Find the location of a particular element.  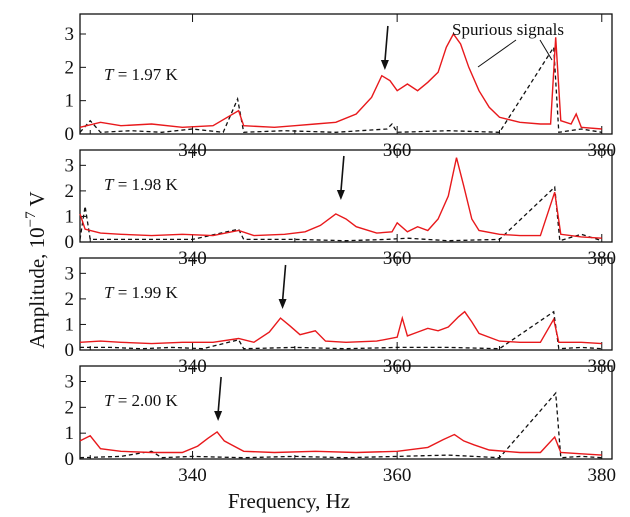

y-axis-label: Amplitude, 10−7 V is located at coordinates (36, 269).